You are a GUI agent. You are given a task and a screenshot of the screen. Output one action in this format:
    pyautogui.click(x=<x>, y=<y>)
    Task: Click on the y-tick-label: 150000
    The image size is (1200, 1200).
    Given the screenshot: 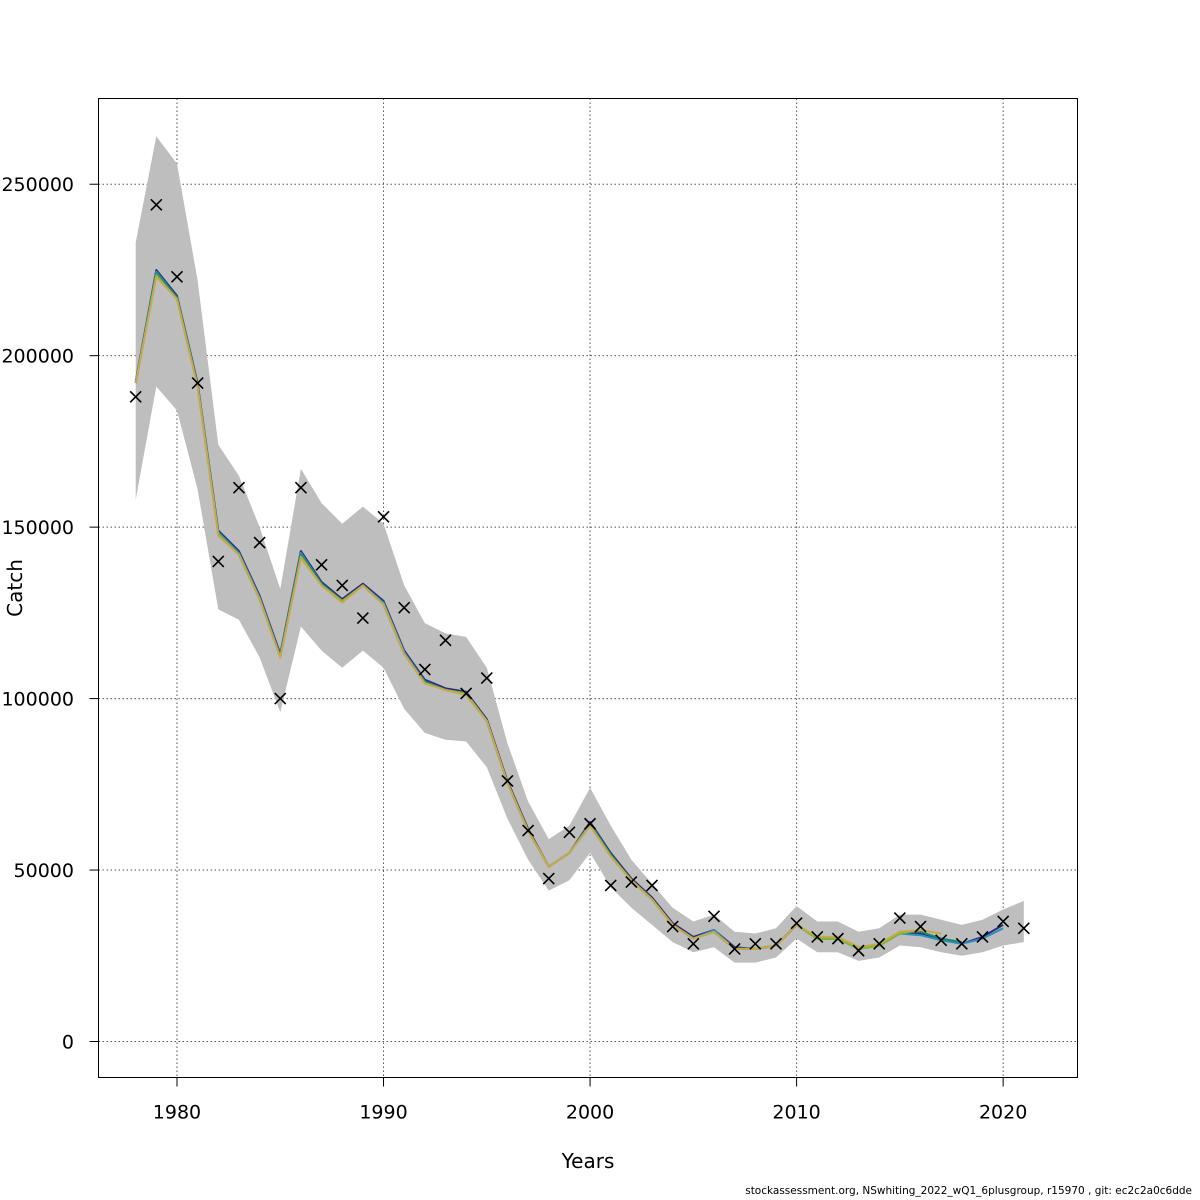 What is the action you would take?
    pyautogui.click(x=37, y=528)
    